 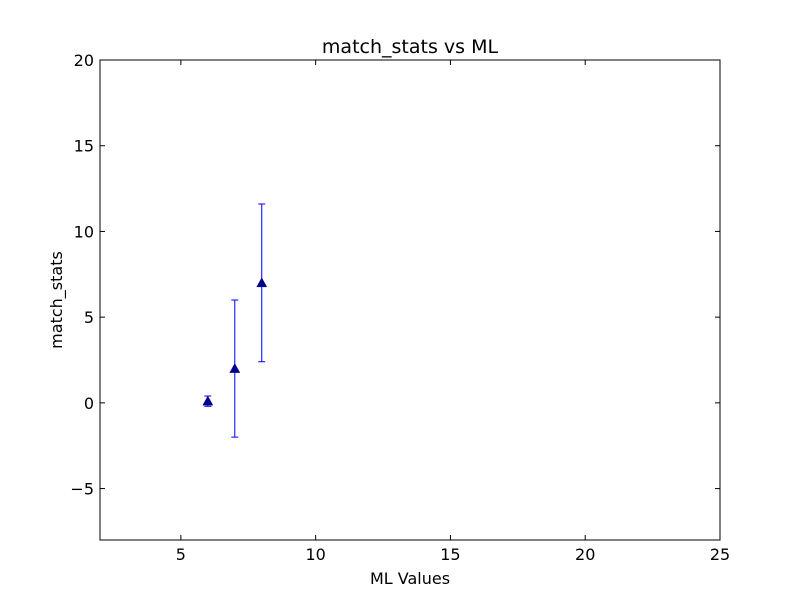 I want to click on y-tick-label: 15, so click(x=84, y=146).